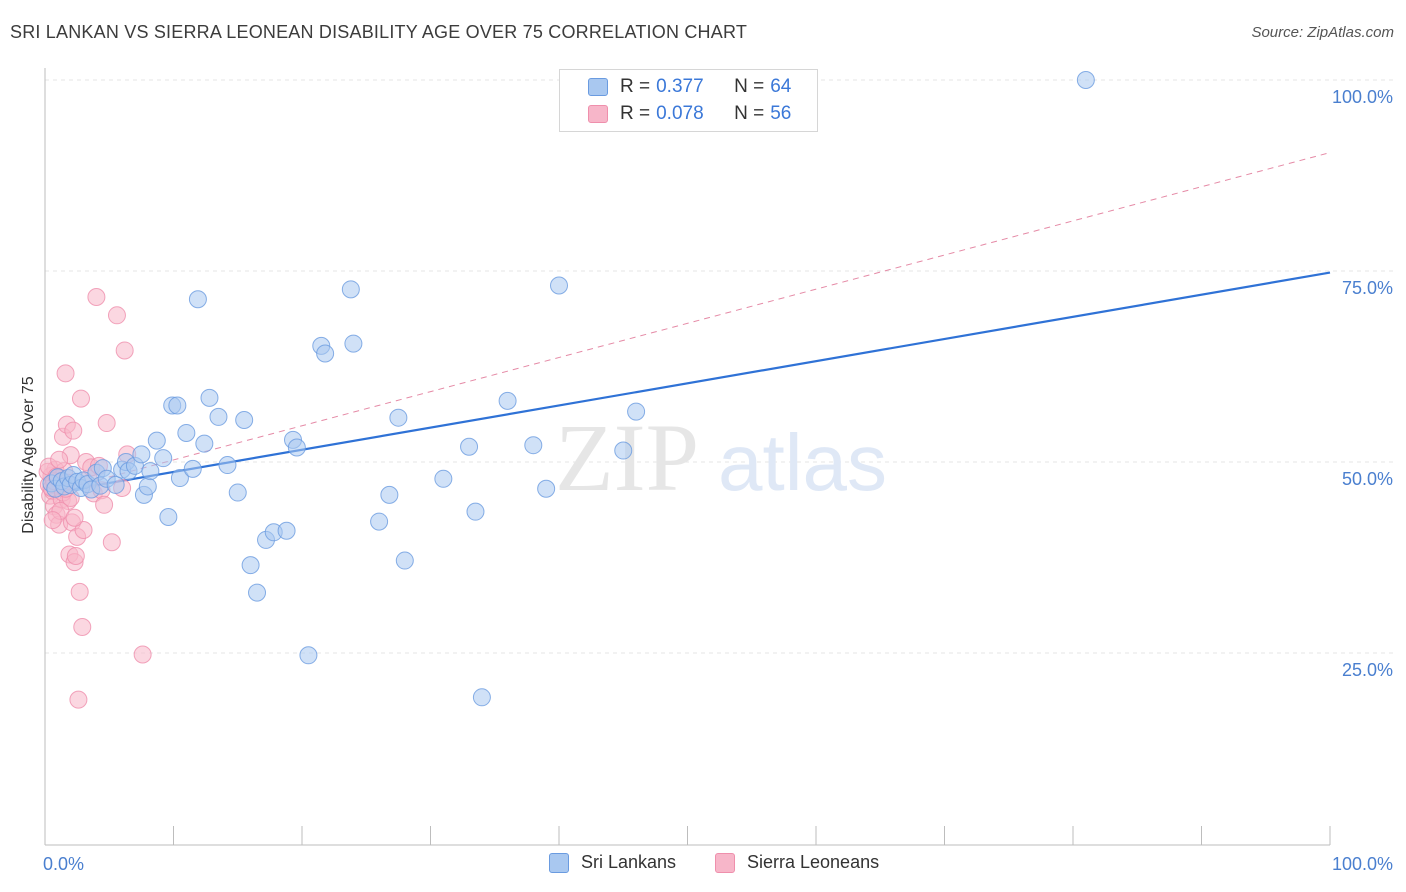 This screenshot has width=1406, height=892. Describe the element at coordinates (813, 862) in the screenshot. I see `bottom-legend-label: Sierra Leoneans` at that location.